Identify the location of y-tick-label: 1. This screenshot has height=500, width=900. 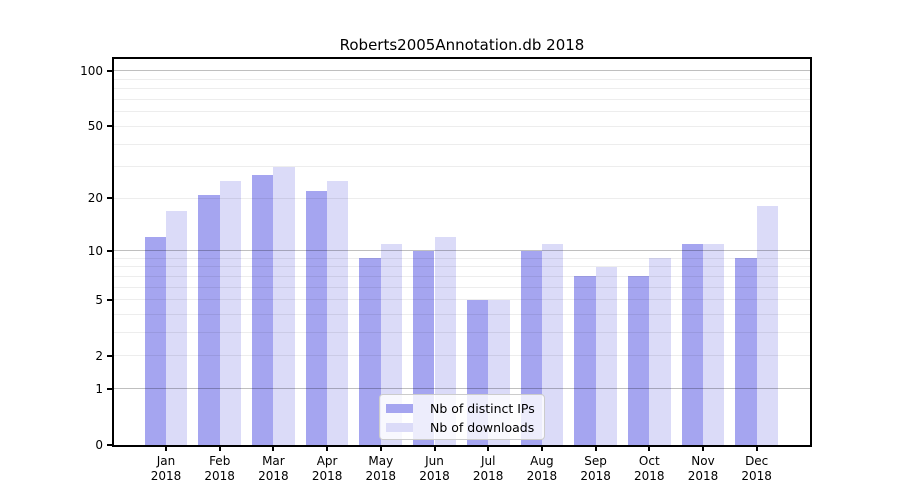
(99, 388).